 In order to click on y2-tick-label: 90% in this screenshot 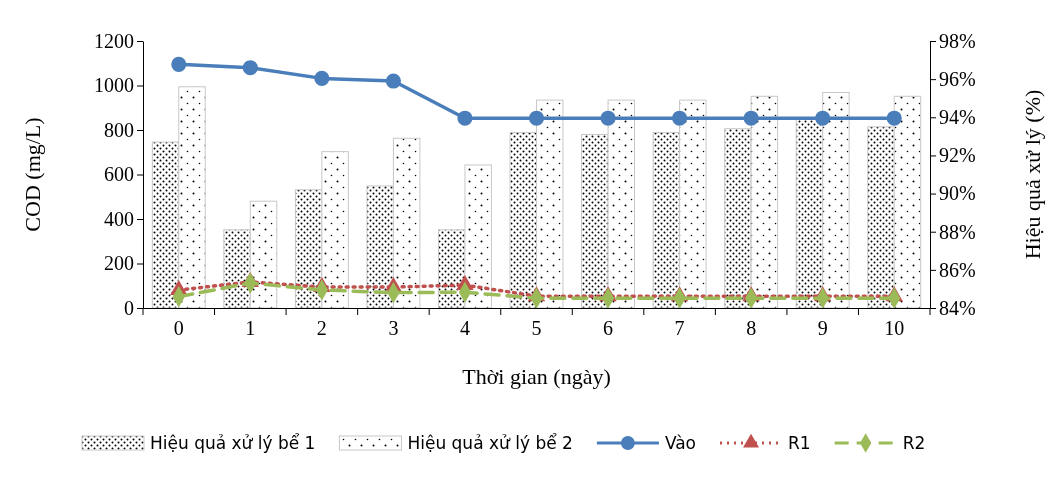, I will do `click(957, 193)`.